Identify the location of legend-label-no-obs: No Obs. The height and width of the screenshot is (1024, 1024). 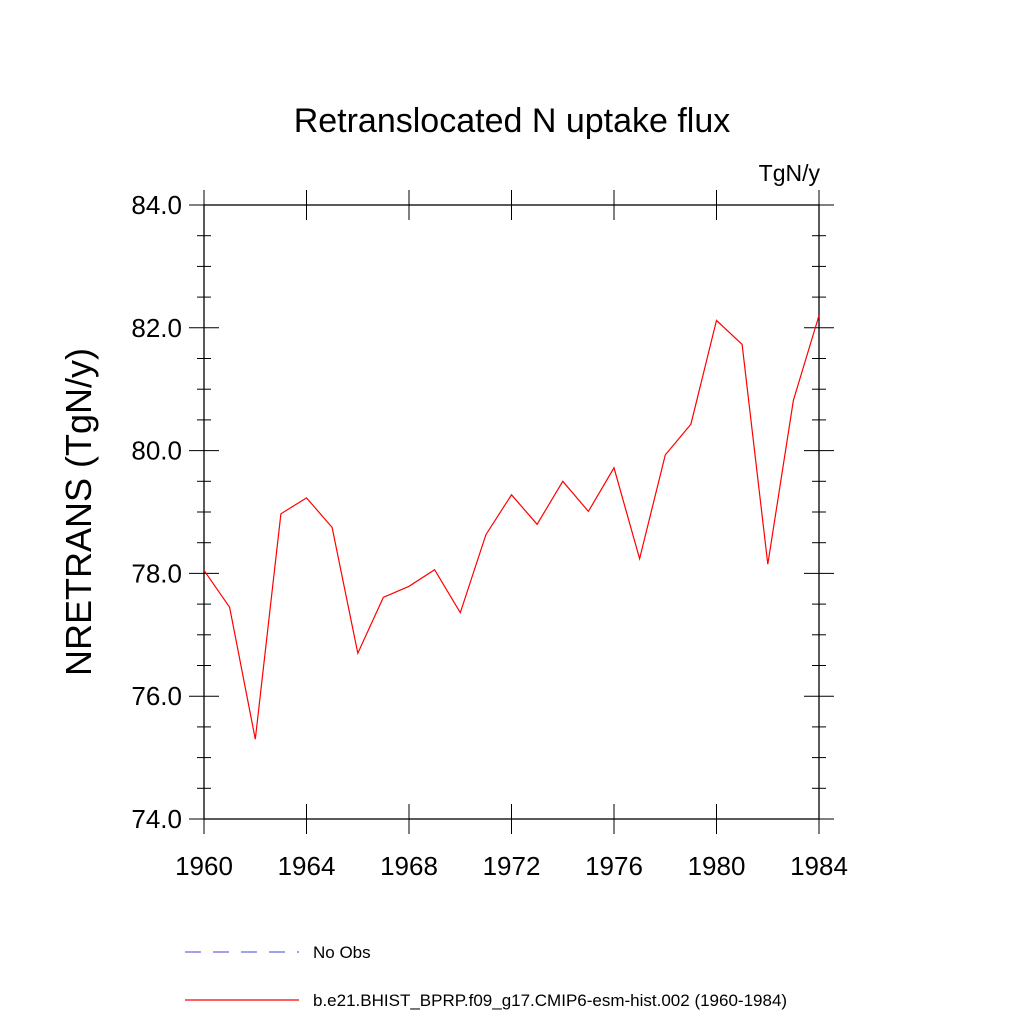
(342, 952).